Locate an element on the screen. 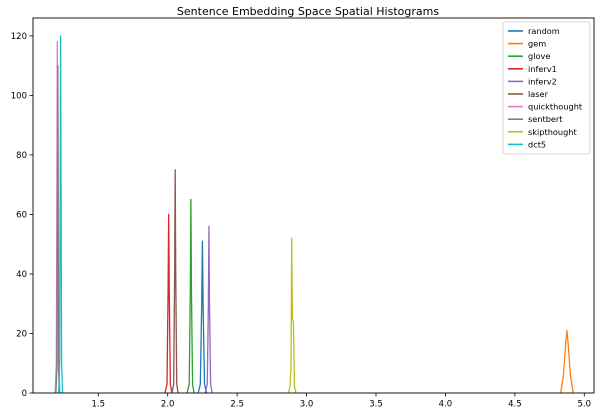  legend-label-quickthought: quickthought is located at coordinates (555, 107).